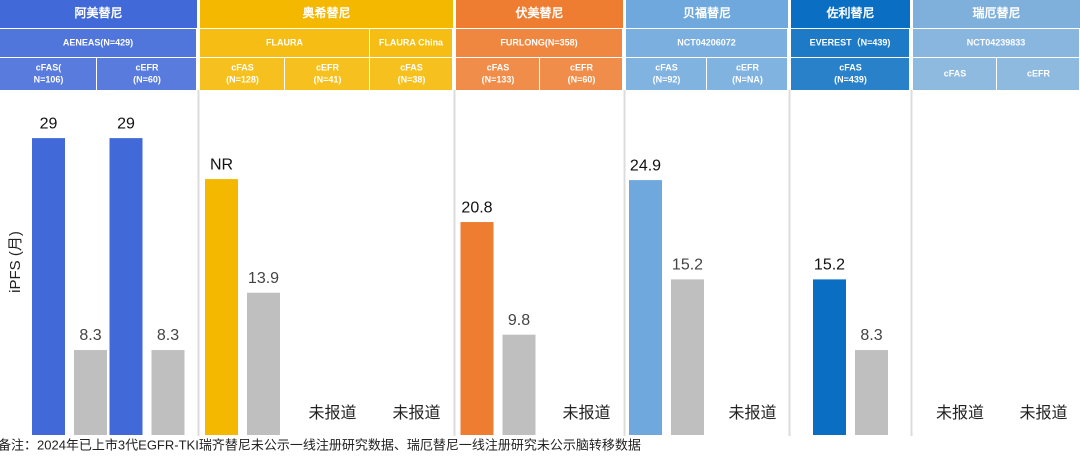  What do you see at coordinates (645, 165) in the screenshot?
I see `value-label: 24.9` at bounding box center [645, 165].